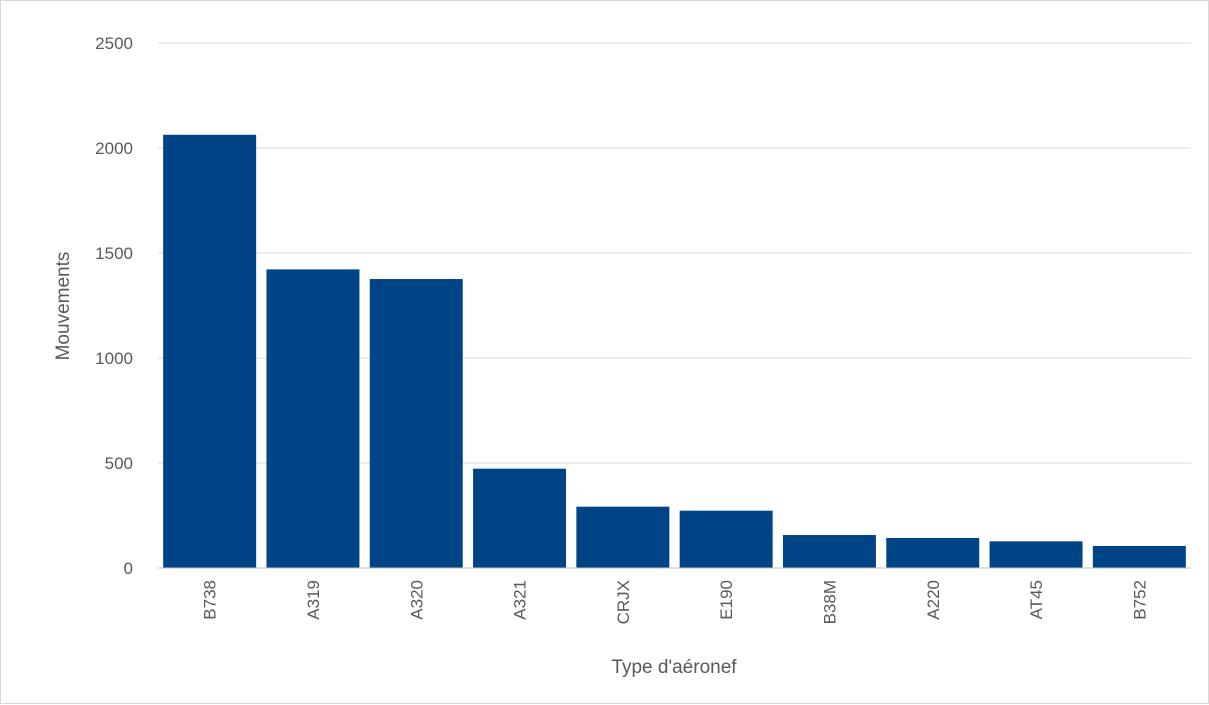  What do you see at coordinates (726, 539) in the screenshot?
I see `bar-e190` at bounding box center [726, 539].